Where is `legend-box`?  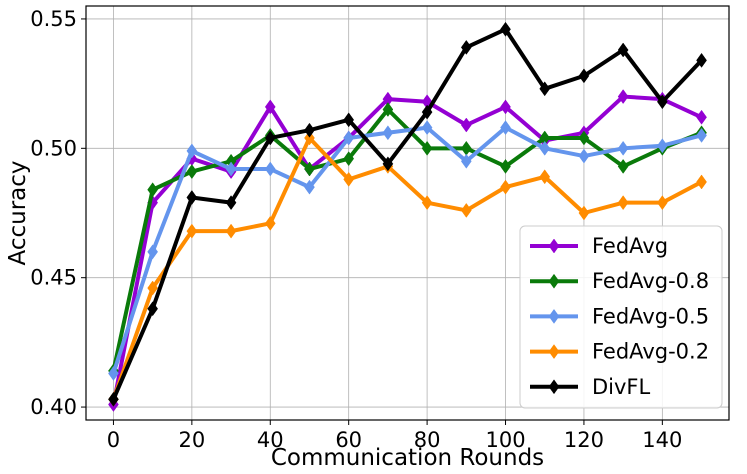 legend-box is located at coordinates (621, 317).